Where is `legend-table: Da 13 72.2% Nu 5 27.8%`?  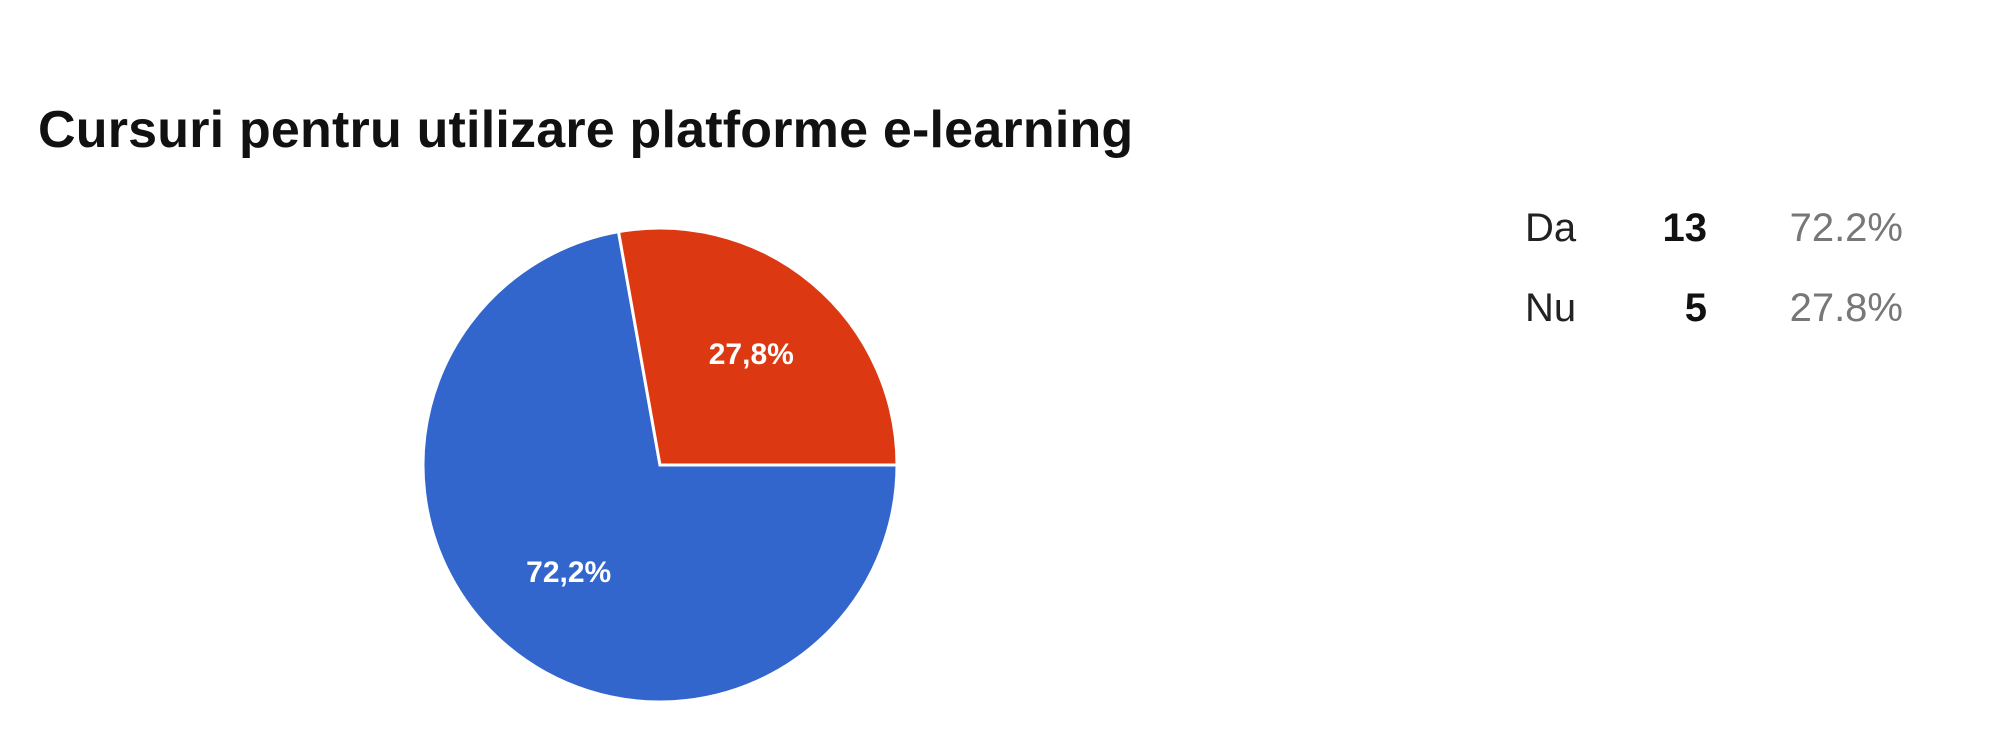
legend-table: Da 13 72.2% Nu 5 27.8% is located at coordinates (1714, 268).